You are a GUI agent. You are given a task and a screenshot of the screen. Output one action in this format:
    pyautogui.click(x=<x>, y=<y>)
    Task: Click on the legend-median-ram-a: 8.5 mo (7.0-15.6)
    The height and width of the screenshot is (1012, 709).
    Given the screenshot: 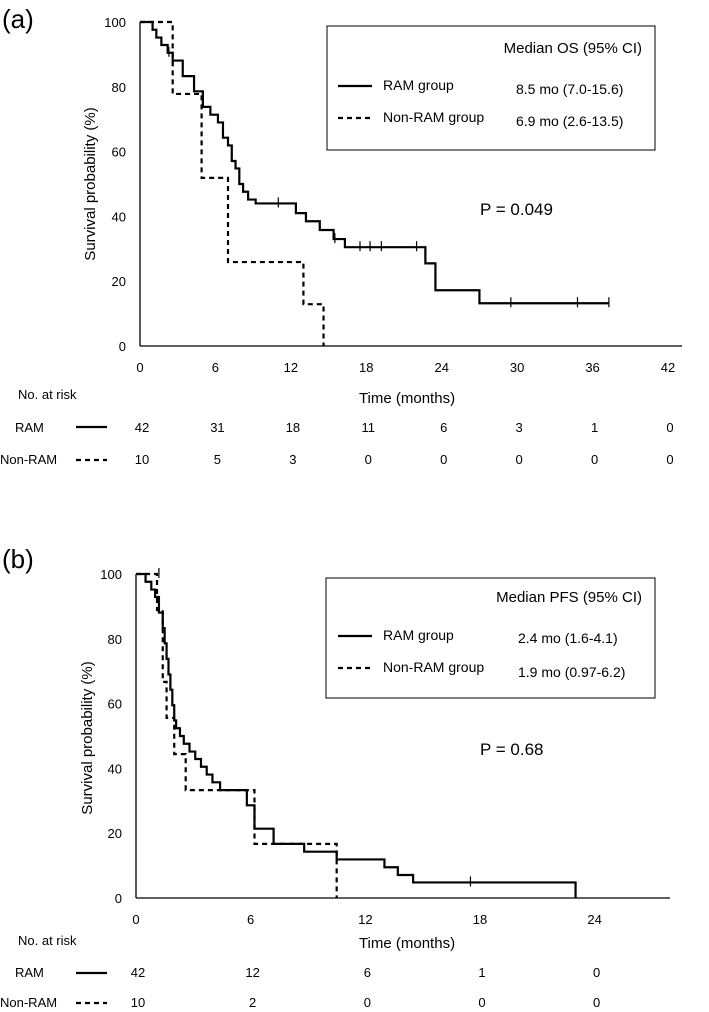 What is the action you would take?
    pyautogui.click(x=569, y=89)
    